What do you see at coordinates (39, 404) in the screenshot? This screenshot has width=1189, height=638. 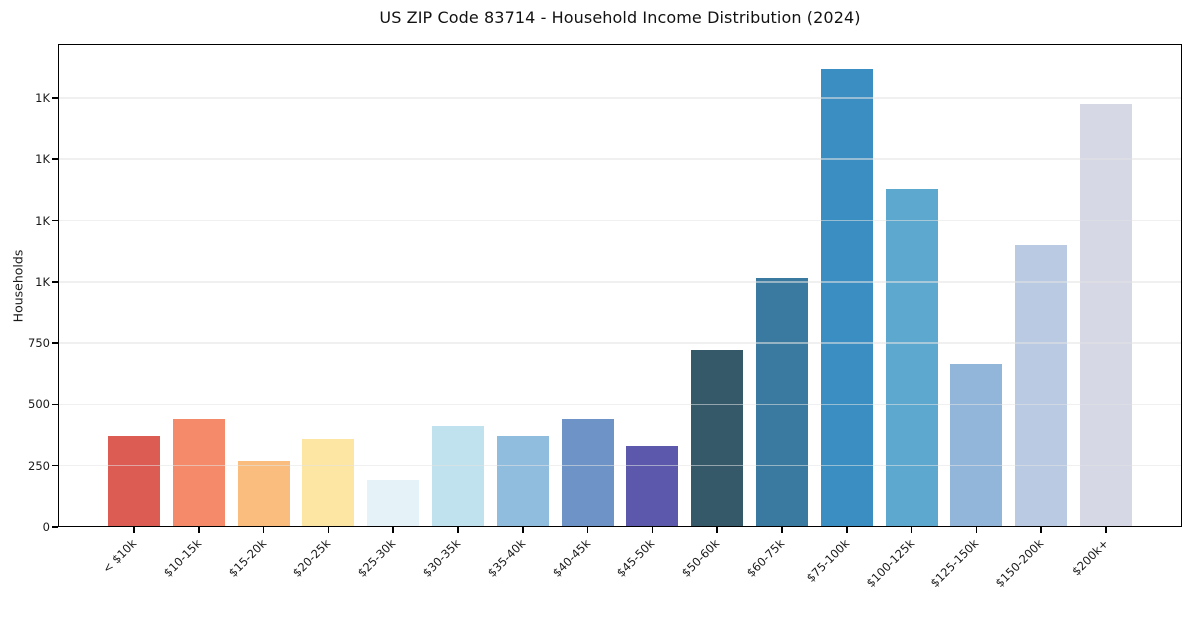 I see `y-tick-label: 500` at bounding box center [39, 404].